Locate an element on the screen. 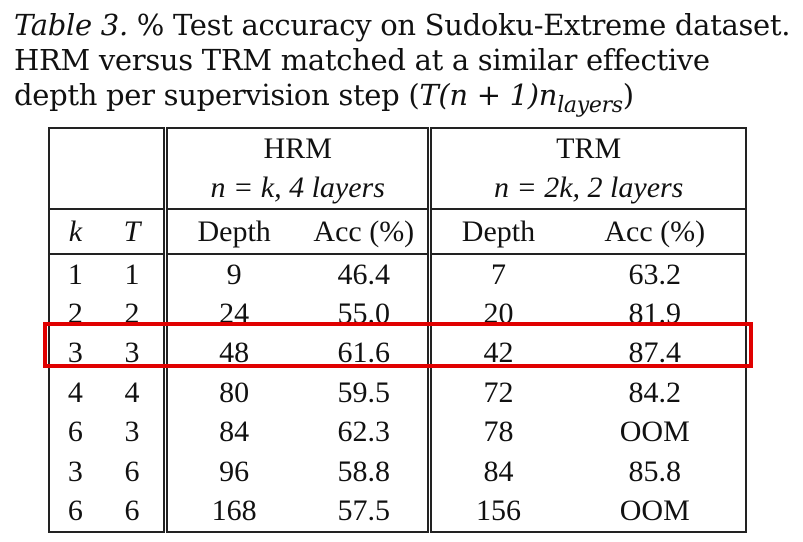  cell-trm-depth: 42 is located at coordinates (498, 353).